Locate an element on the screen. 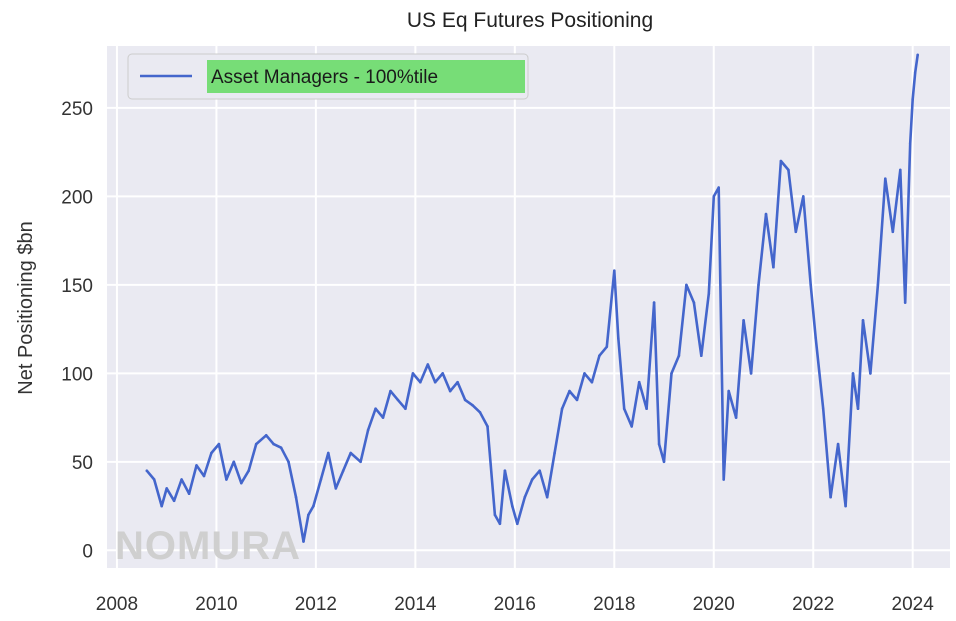 The height and width of the screenshot is (621, 956). y-tick-label: 150 is located at coordinates (77, 286).